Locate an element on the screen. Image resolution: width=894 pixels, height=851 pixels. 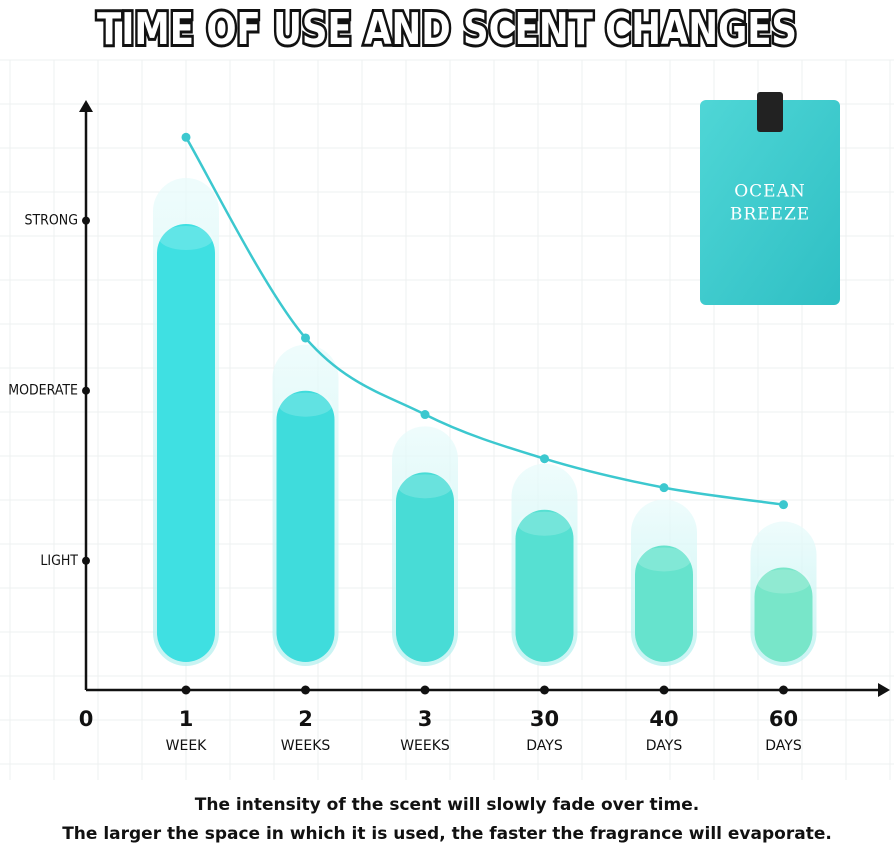
y-tick-label: STRONG is located at coordinates (51, 221).